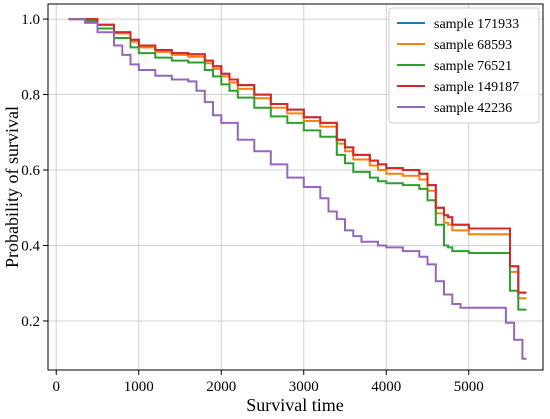 This screenshot has width=550, height=419. What do you see at coordinates (30, 246) in the screenshot?
I see `y-tick-label: 0.4` at bounding box center [30, 246].